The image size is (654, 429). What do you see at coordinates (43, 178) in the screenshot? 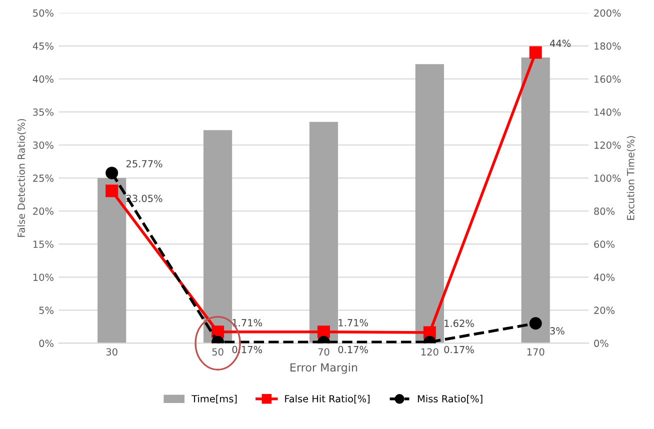
I see `y-tick-label: 25%` at bounding box center [43, 178].